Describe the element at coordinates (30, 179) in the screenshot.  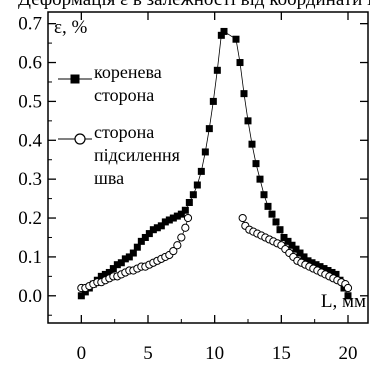
I see `y-tick-label: 0.3` at that location.